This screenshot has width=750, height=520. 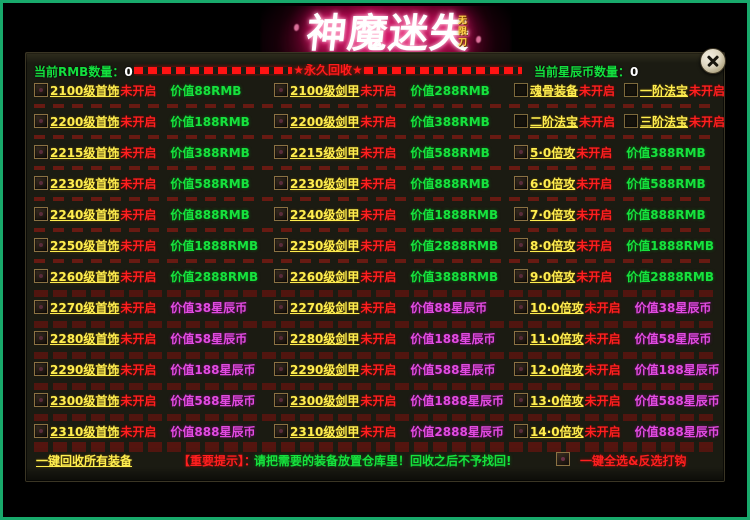 What do you see at coordinates (713, 61) in the screenshot?
I see `close-icon` at bounding box center [713, 61].